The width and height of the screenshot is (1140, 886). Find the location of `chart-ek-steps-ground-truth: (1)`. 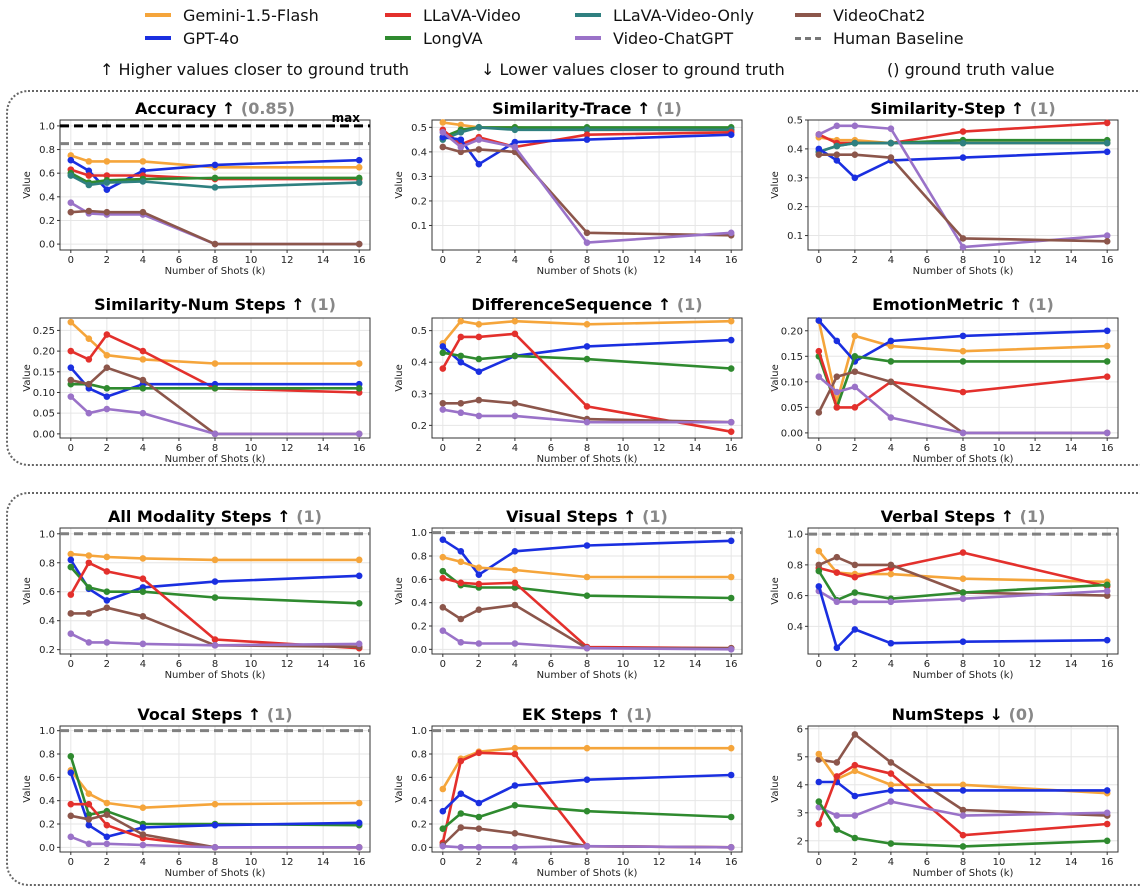

chart-ek-steps-ground-truth: (1) is located at coordinates (639, 714).